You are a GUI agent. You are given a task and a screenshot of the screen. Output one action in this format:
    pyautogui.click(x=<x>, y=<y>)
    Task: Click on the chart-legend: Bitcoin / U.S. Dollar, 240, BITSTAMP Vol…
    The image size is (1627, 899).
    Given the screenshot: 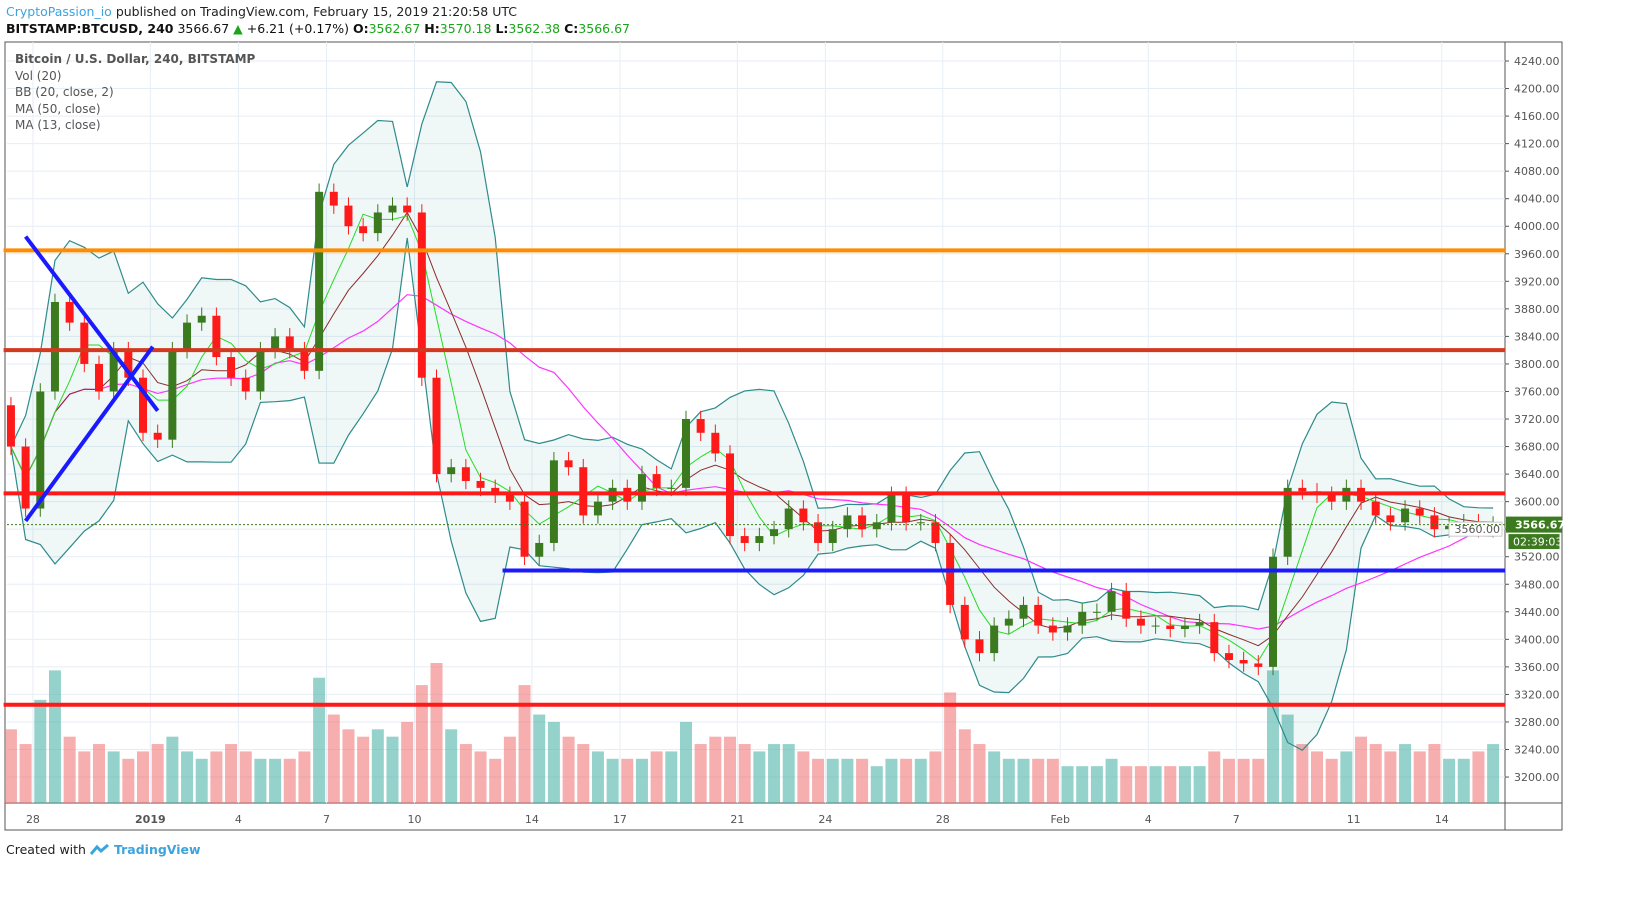 What is the action you would take?
    pyautogui.click(x=135, y=92)
    